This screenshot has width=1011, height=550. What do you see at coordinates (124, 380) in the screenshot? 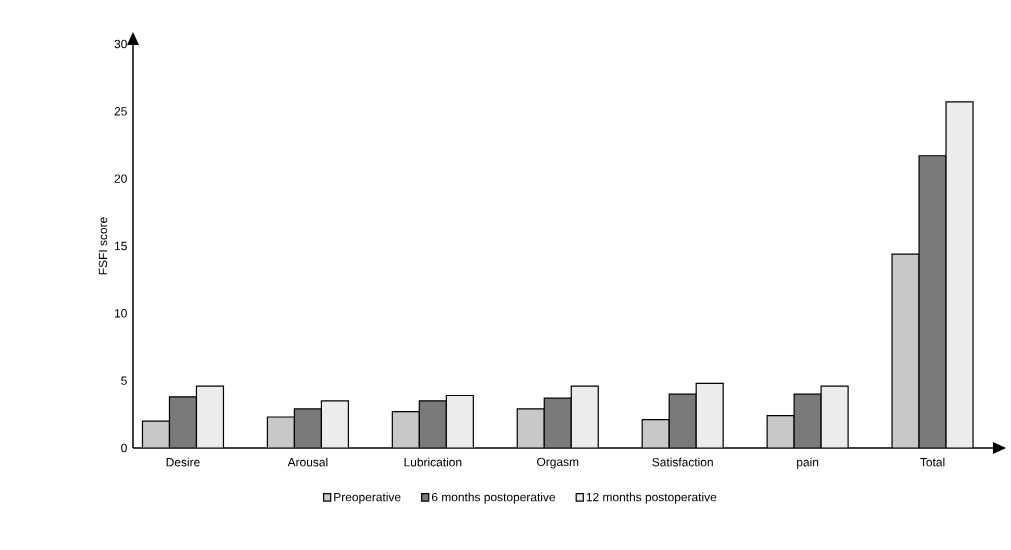
I see `y-tick-label: 5` at bounding box center [124, 380].